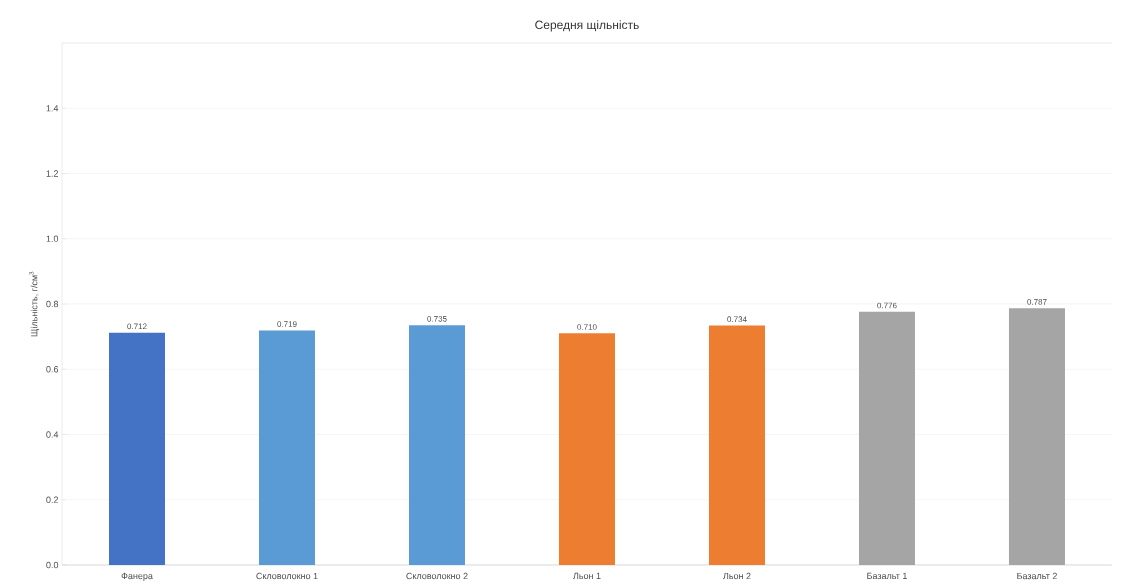  I want to click on data-label: 0.787, so click(1037, 302).